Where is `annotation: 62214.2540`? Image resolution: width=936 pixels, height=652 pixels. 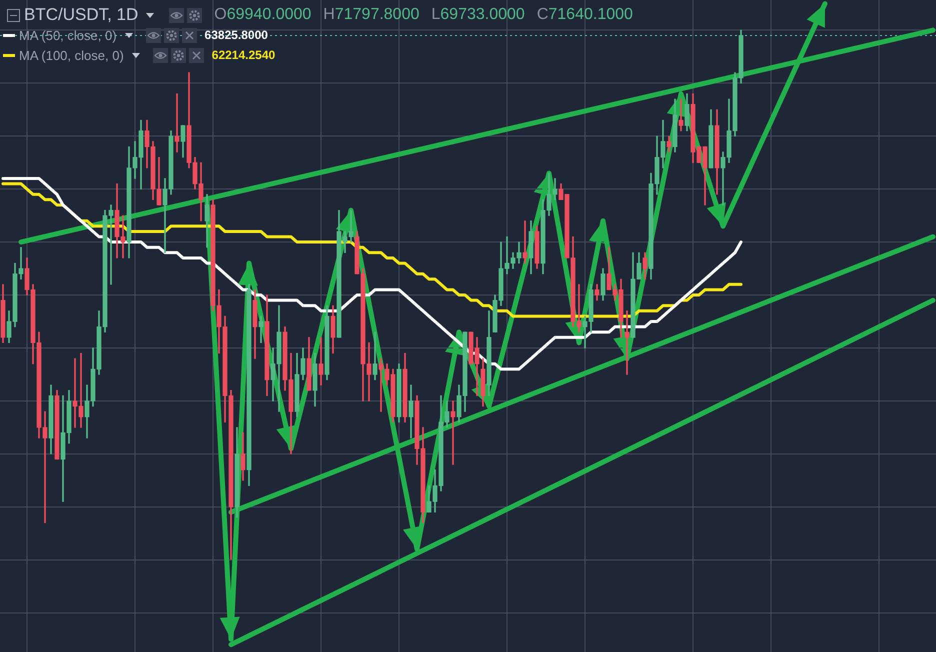
annotation: 62214.2540 is located at coordinates (244, 55).